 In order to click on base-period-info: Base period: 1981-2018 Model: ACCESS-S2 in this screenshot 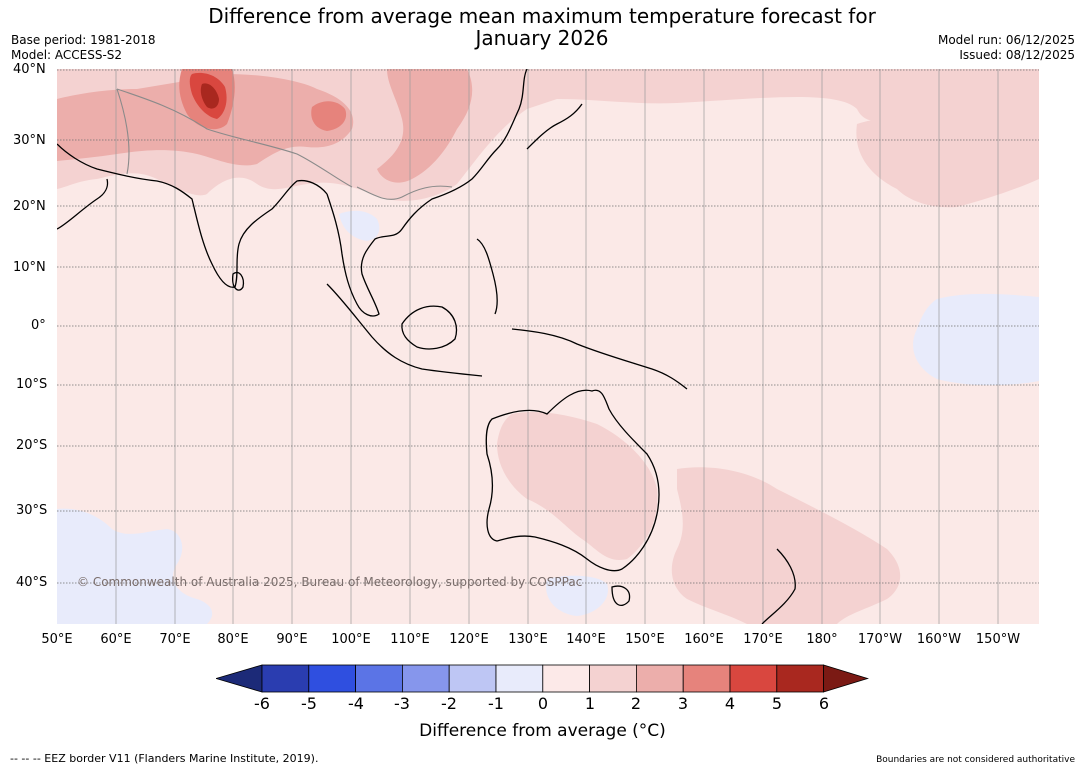, I will do `click(83, 48)`.